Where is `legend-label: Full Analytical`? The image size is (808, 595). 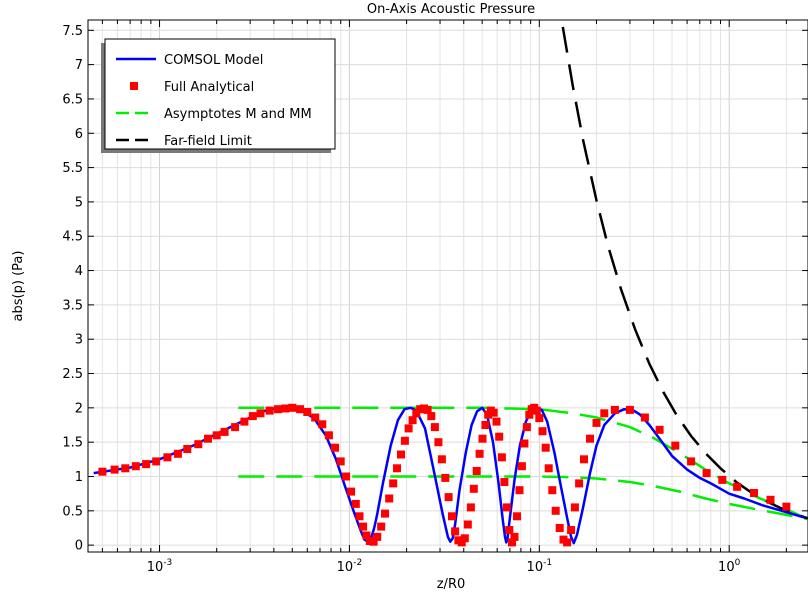 legend-label: Full Analytical is located at coordinates (209, 87).